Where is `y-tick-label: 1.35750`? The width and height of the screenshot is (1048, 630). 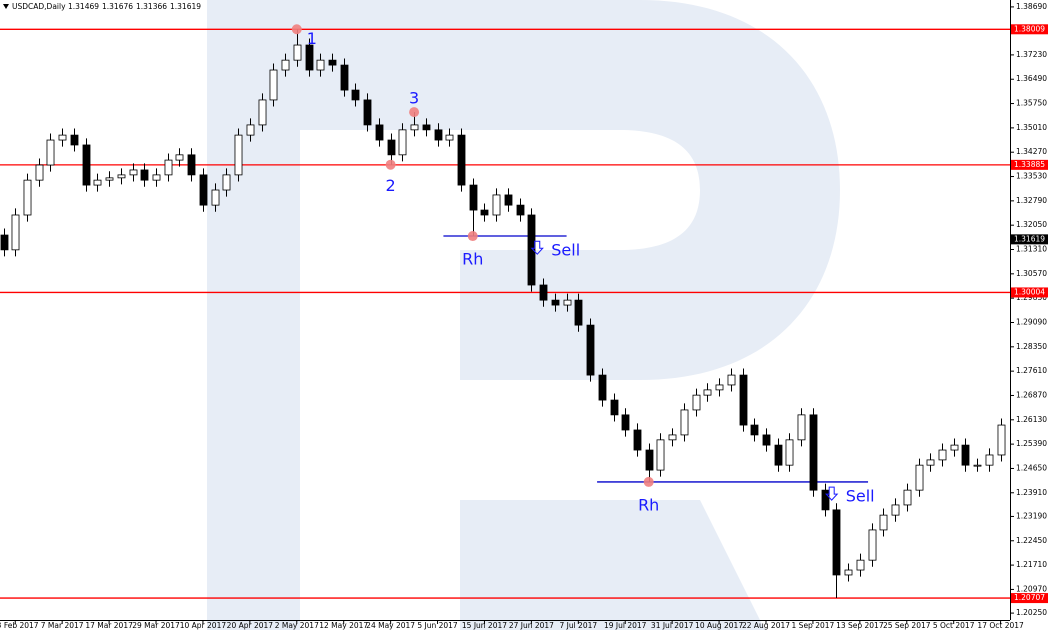
y-tick-label: 1.35750 is located at coordinates (1031, 103).